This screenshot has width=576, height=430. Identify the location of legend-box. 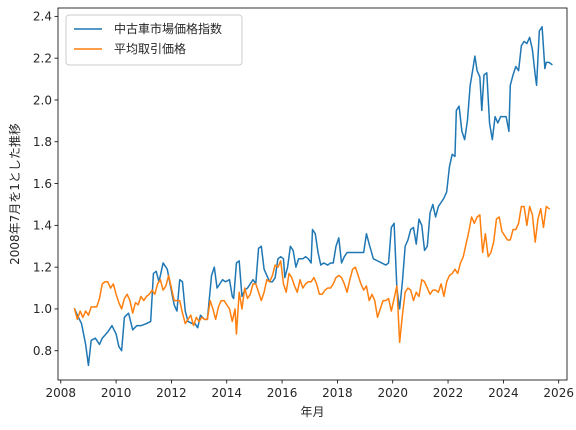
(154, 40).